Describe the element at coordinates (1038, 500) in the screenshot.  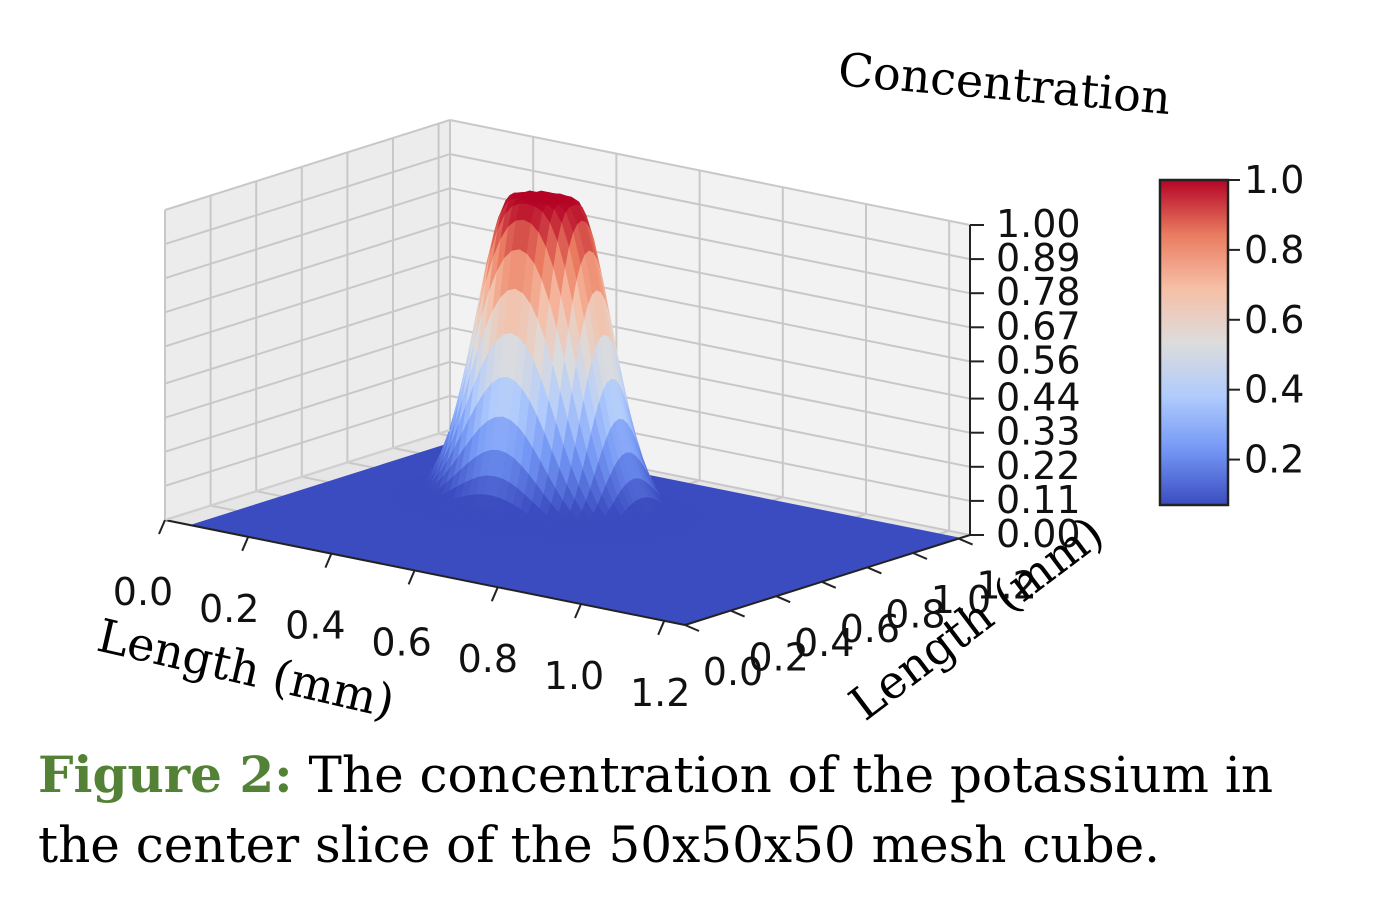
I see `z-tick-label: 0.11` at that location.